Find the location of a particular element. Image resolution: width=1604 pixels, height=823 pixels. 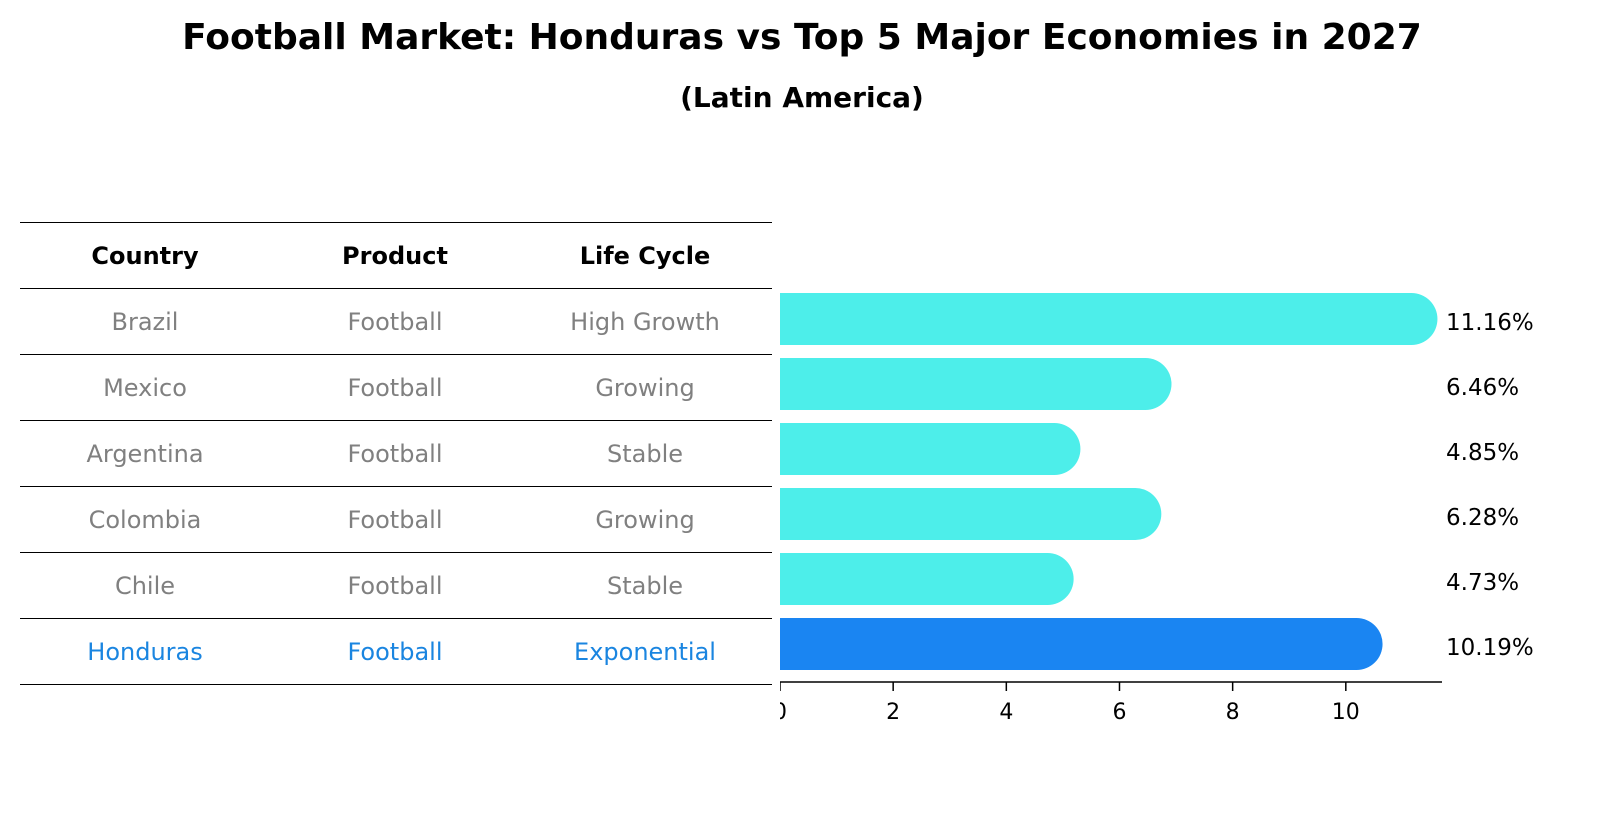

table-row: Argentina Football Stable is located at coordinates (396, 454).